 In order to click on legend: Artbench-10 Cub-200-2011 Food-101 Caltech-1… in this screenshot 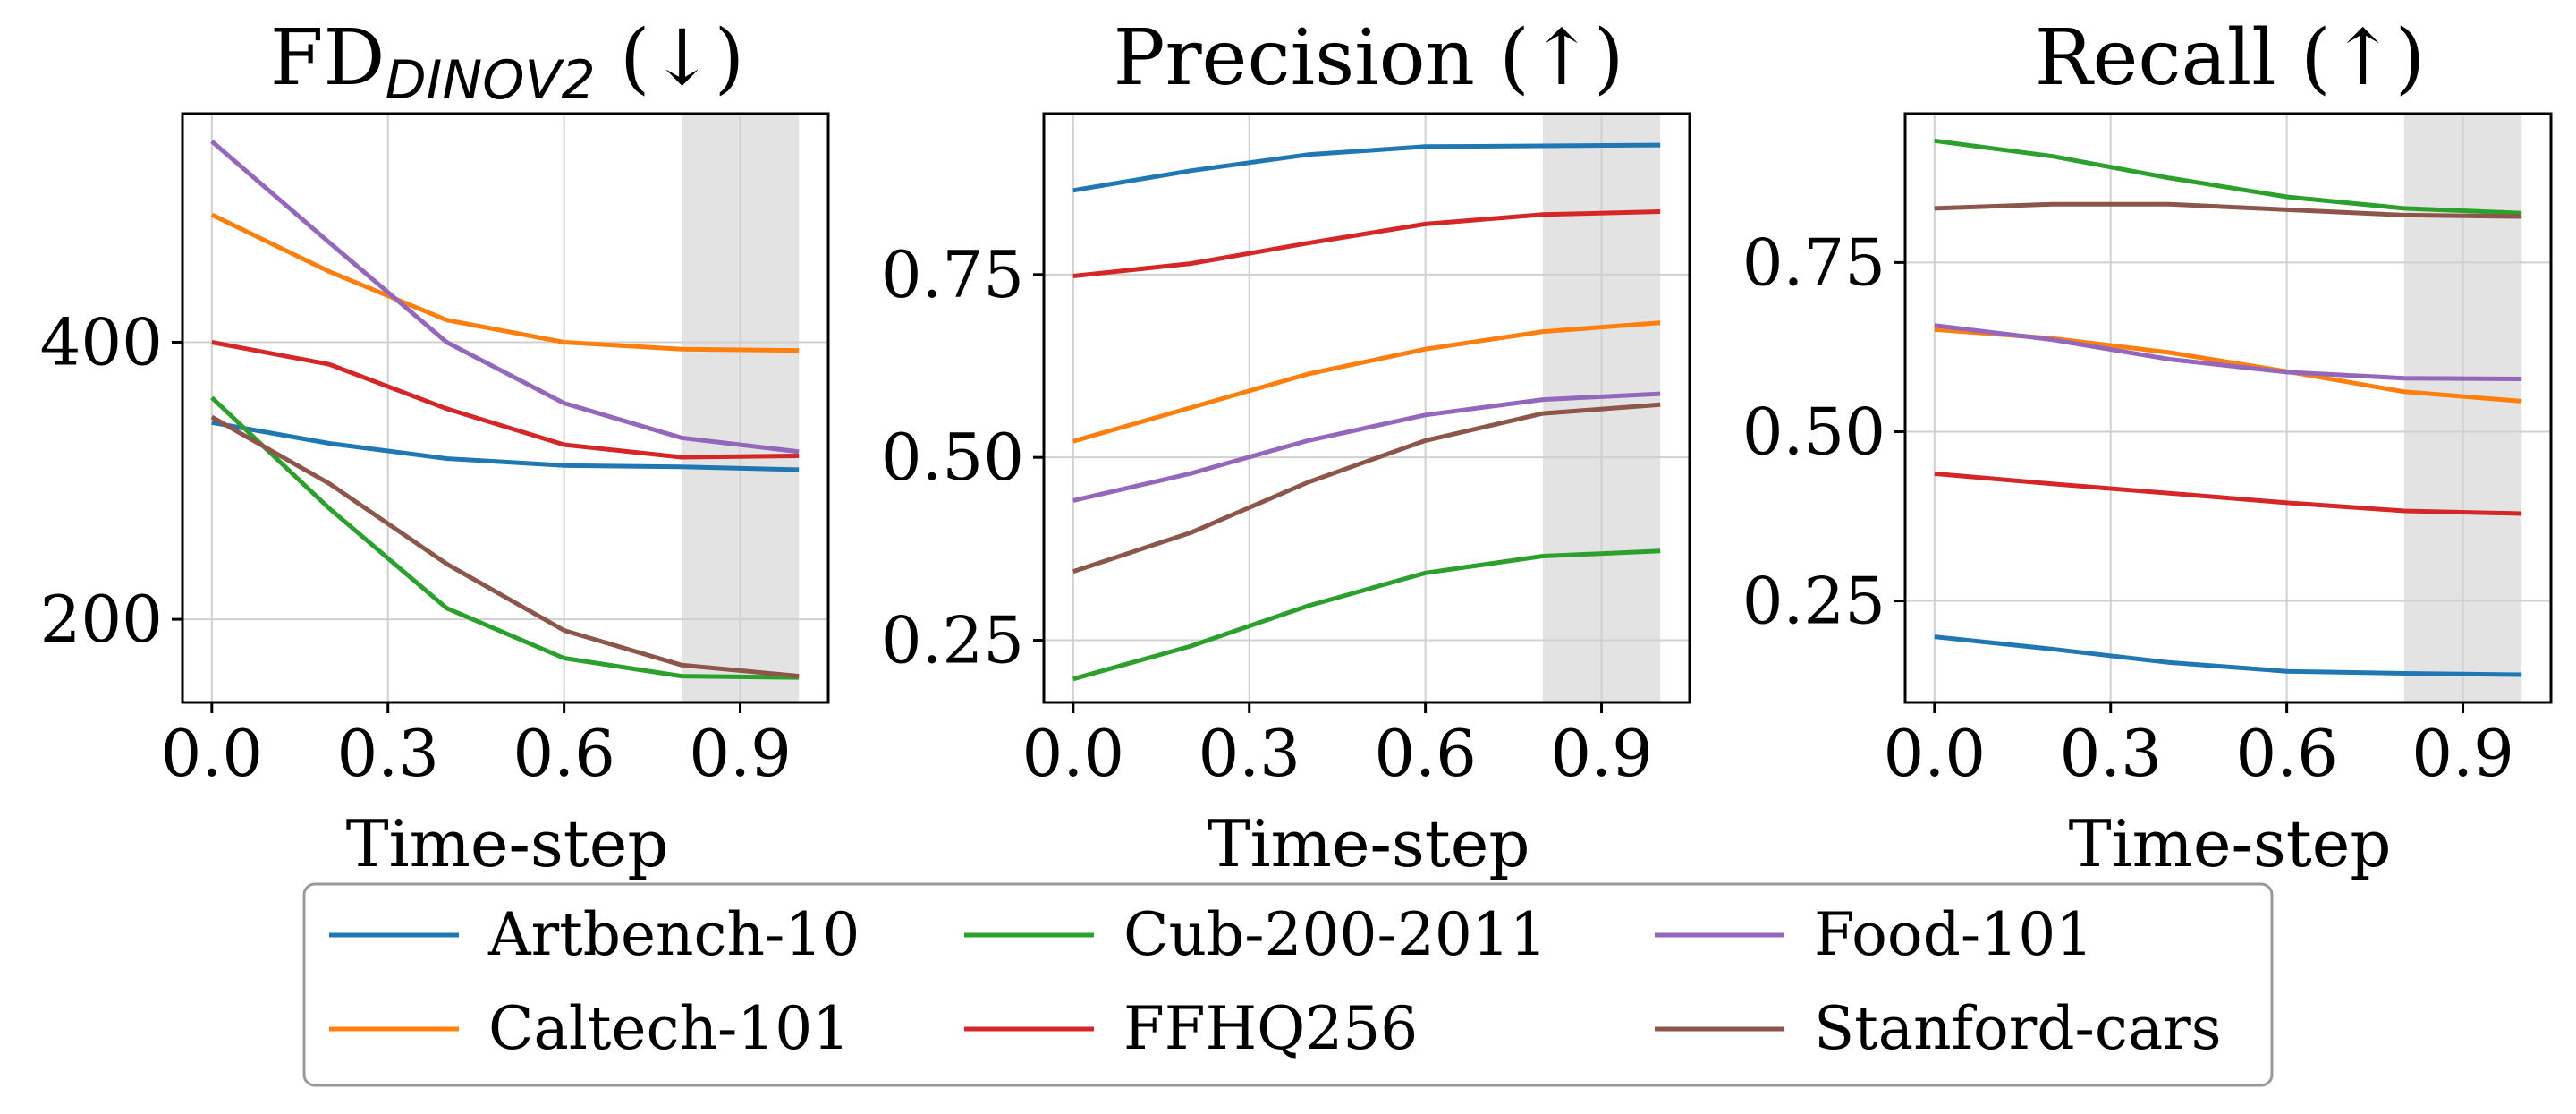, I will do `click(1288, 985)`.